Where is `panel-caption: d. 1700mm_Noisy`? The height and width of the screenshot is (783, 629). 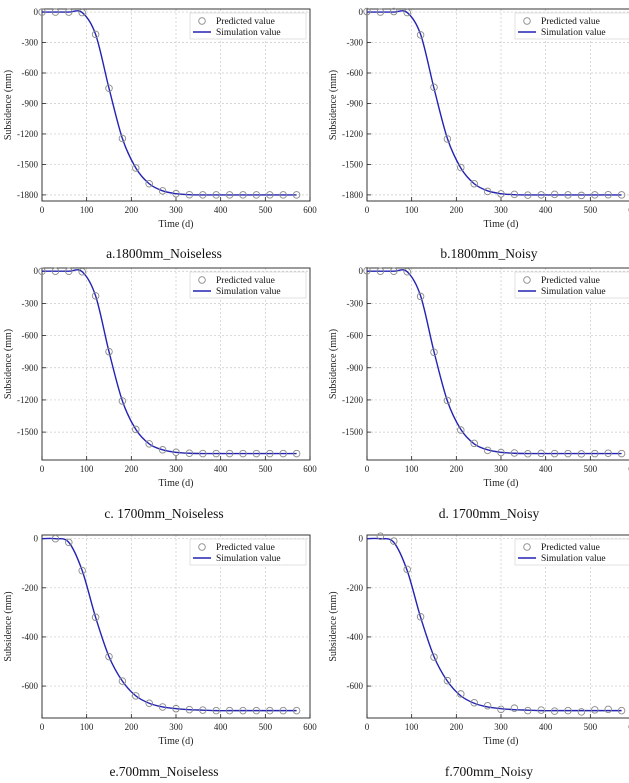
panel-caption: d. 1700mm_Noisy is located at coordinates (489, 513).